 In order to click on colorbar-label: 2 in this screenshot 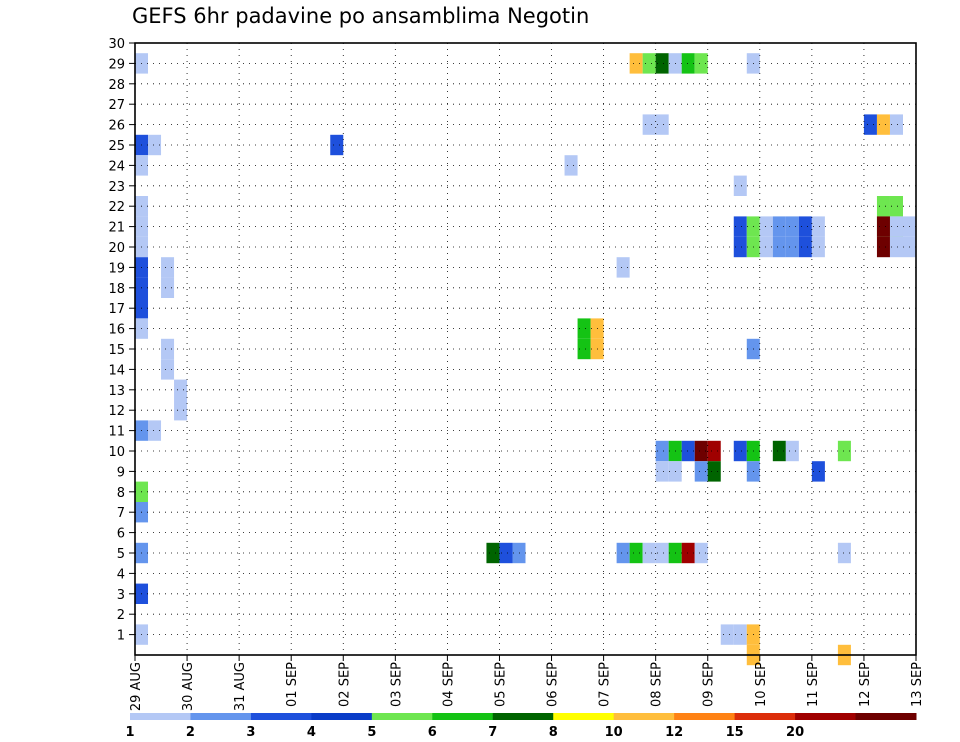, I will do `click(190, 732)`.